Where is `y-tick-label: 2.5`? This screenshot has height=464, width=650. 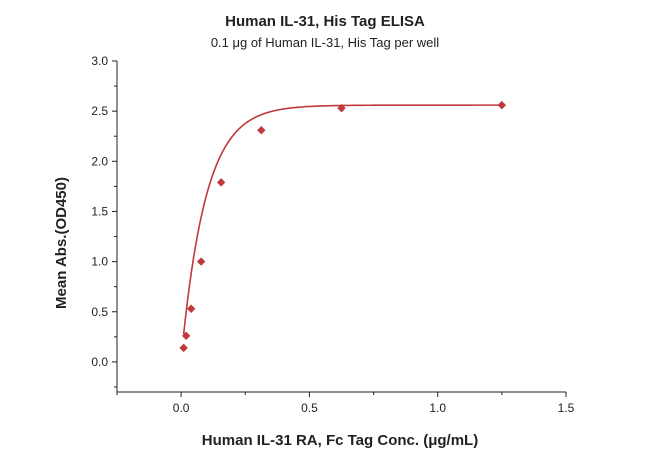
y-tick-label: 2.5 is located at coordinates (99, 111).